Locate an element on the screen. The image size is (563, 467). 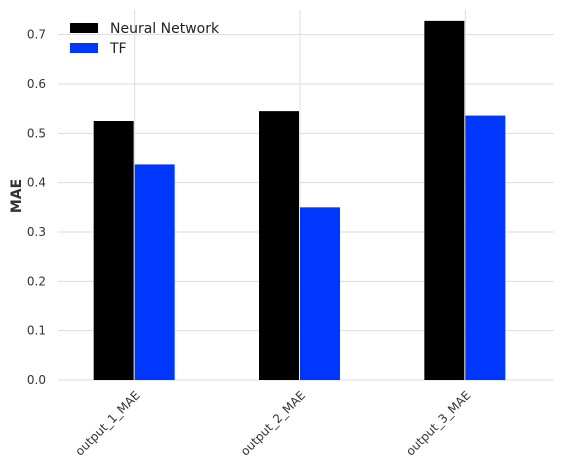
x-axis-ticks: output_1_MAE output_2_MAE output_3_MAE is located at coordinates (273, 423).